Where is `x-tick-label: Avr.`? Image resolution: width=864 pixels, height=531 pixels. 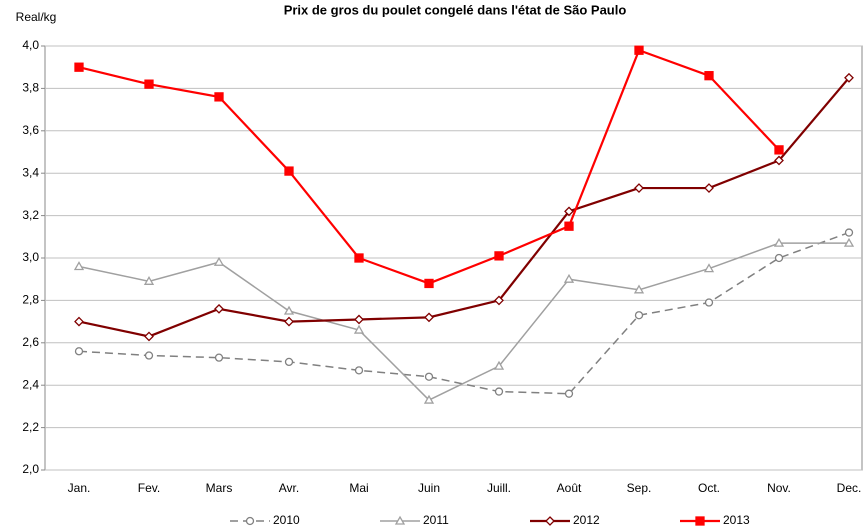 x-tick-label: Avr. is located at coordinates (289, 488).